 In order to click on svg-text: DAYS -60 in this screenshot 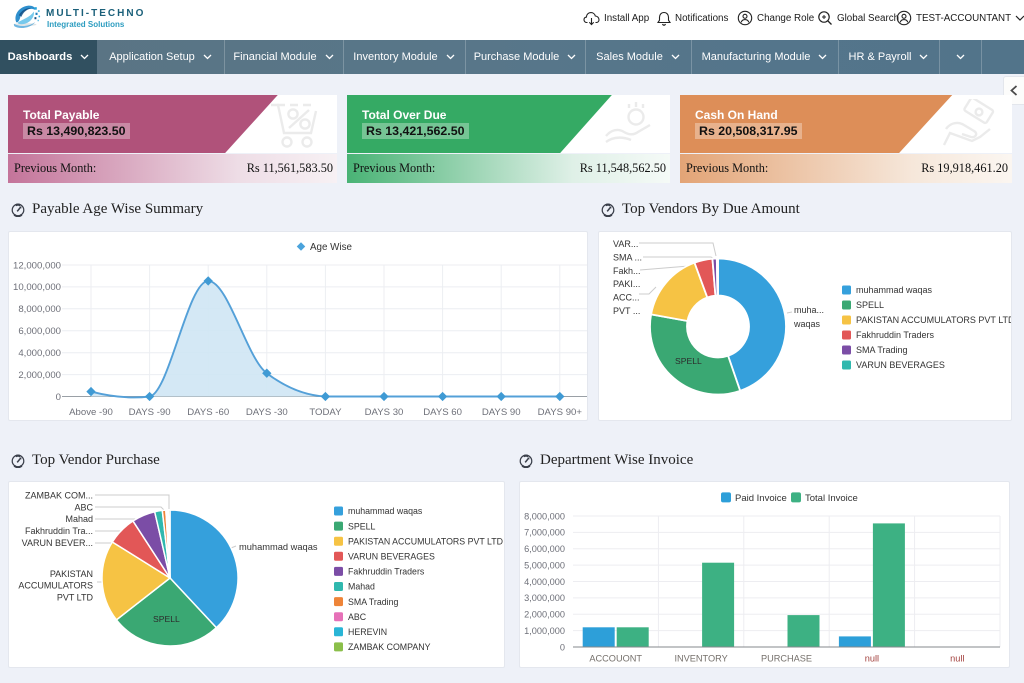, I will do `click(208, 412)`.